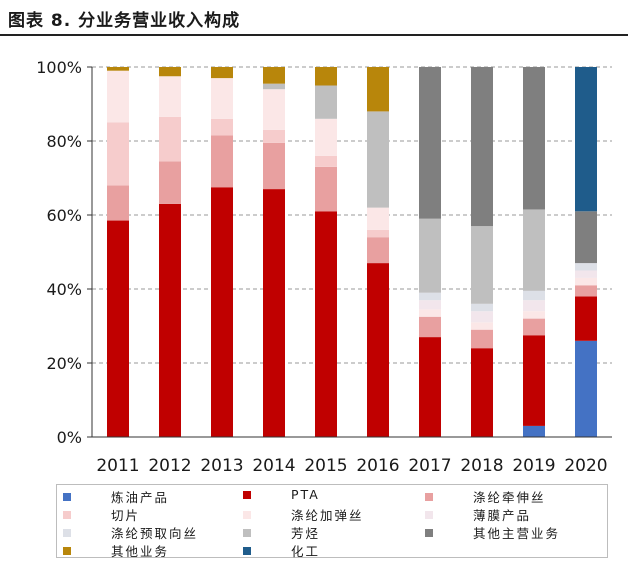 Image resolution: width=628 pixels, height=563 pixels. Describe the element at coordinates (281, 494) in the screenshot. I see `legend-item: PTA` at that location.